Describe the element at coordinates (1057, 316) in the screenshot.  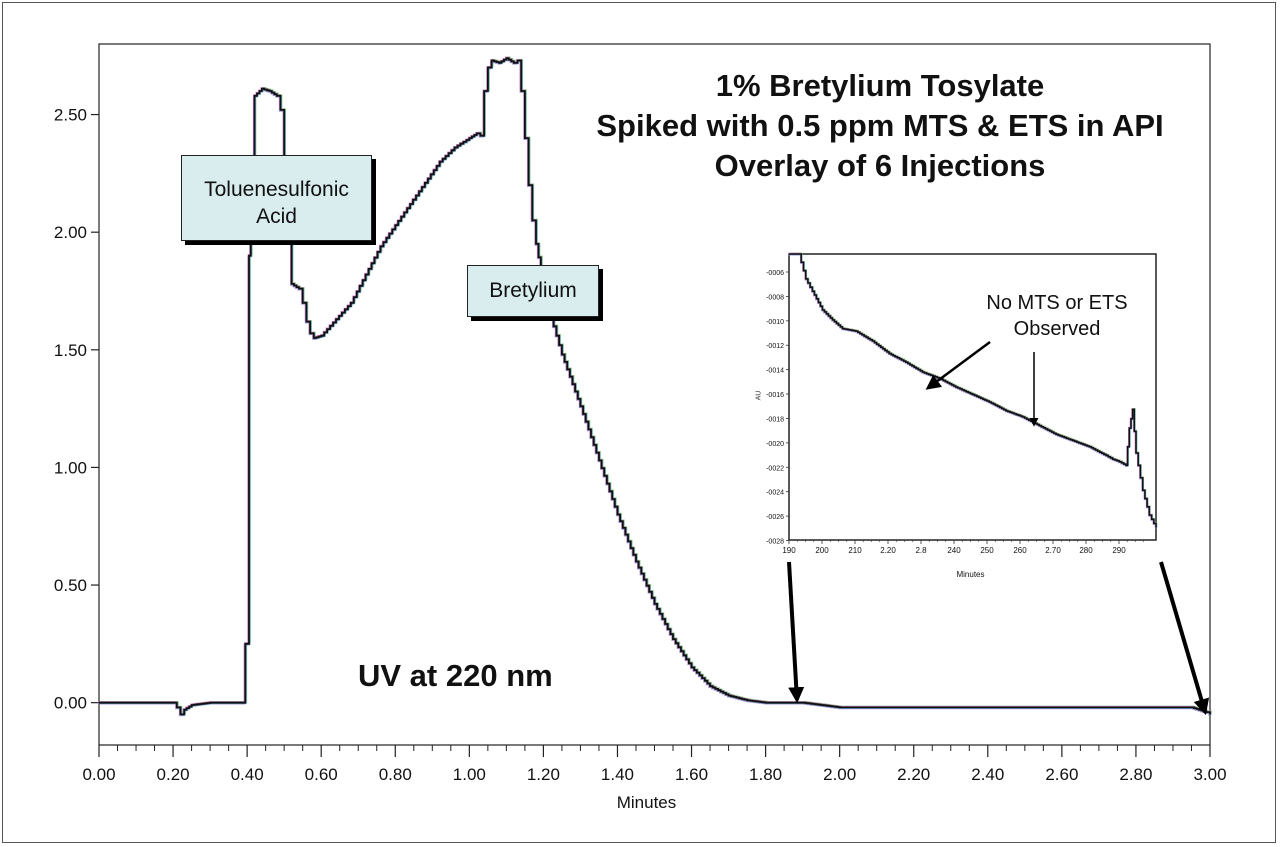
I see `inset-annotation: No MTS or ETS Observed` at that location.